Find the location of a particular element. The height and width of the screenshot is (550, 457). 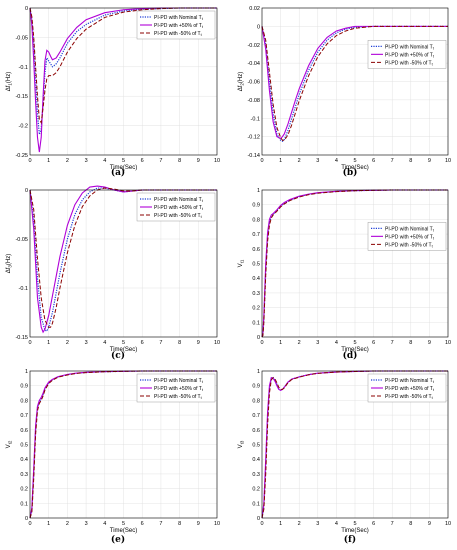

y-tick-label: 0.5 is located at coordinates (256, 265).